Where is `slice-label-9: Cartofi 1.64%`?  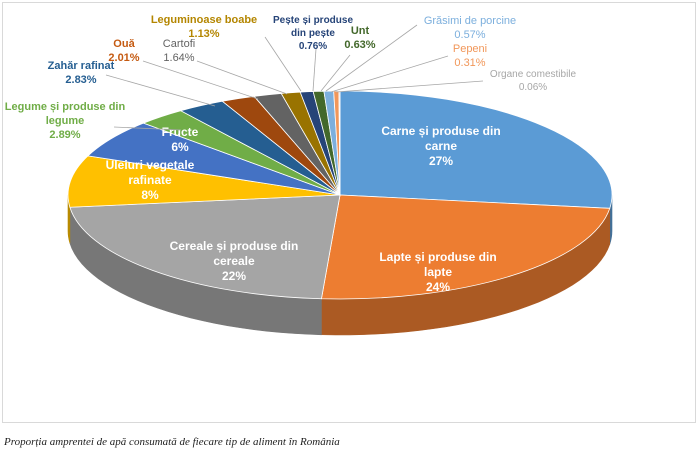 slice-label-9: Cartofi 1.64% is located at coordinates (179, 51).